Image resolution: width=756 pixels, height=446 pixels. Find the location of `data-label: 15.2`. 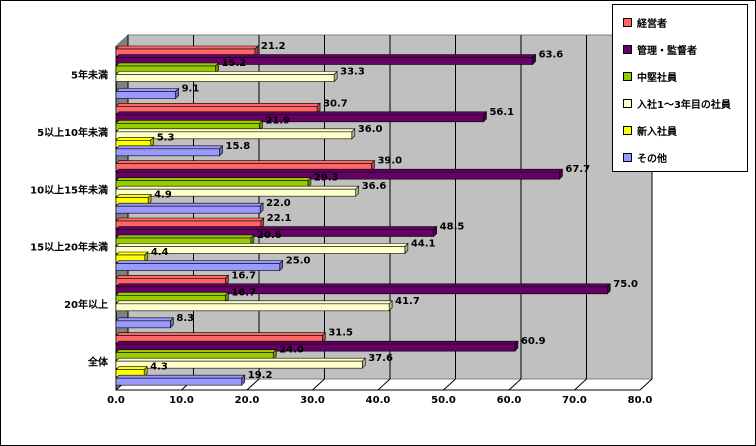

data-label: 15.2 is located at coordinates (234, 63).